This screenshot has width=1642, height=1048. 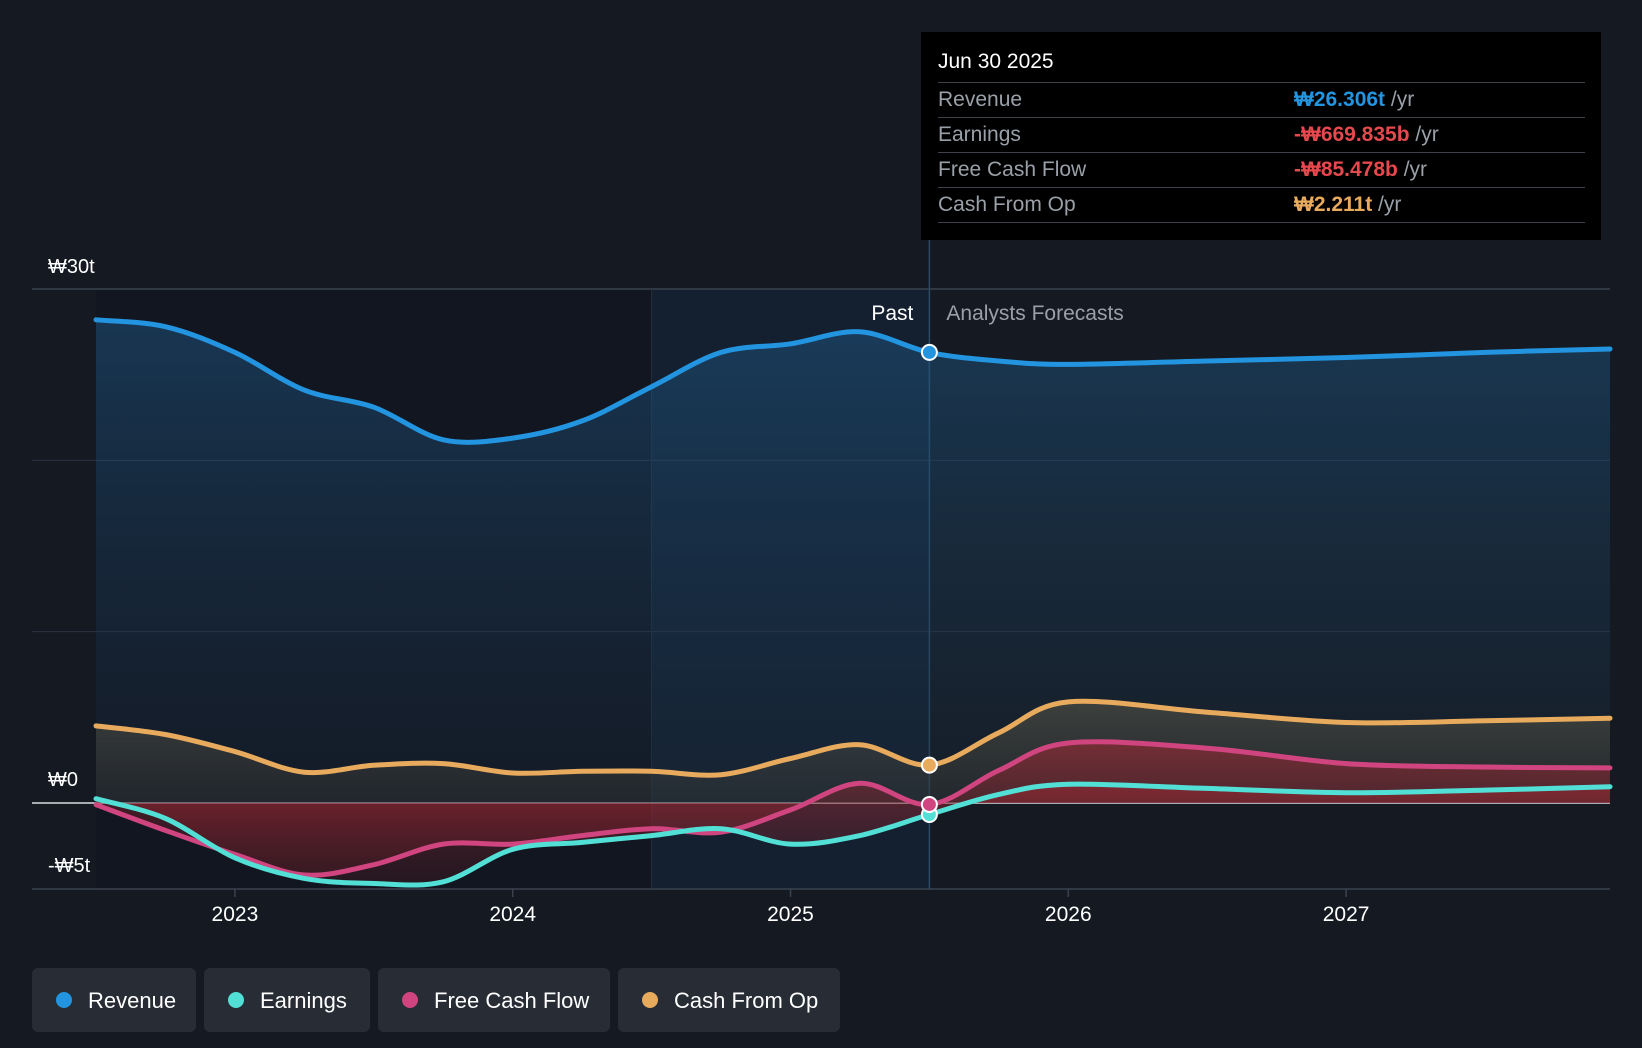 What do you see at coordinates (1261, 170) in the screenshot?
I see `tooltip-row-free-cash-flow: Free Cash Flow -₩85.478b /yr` at bounding box center [1261, 170].